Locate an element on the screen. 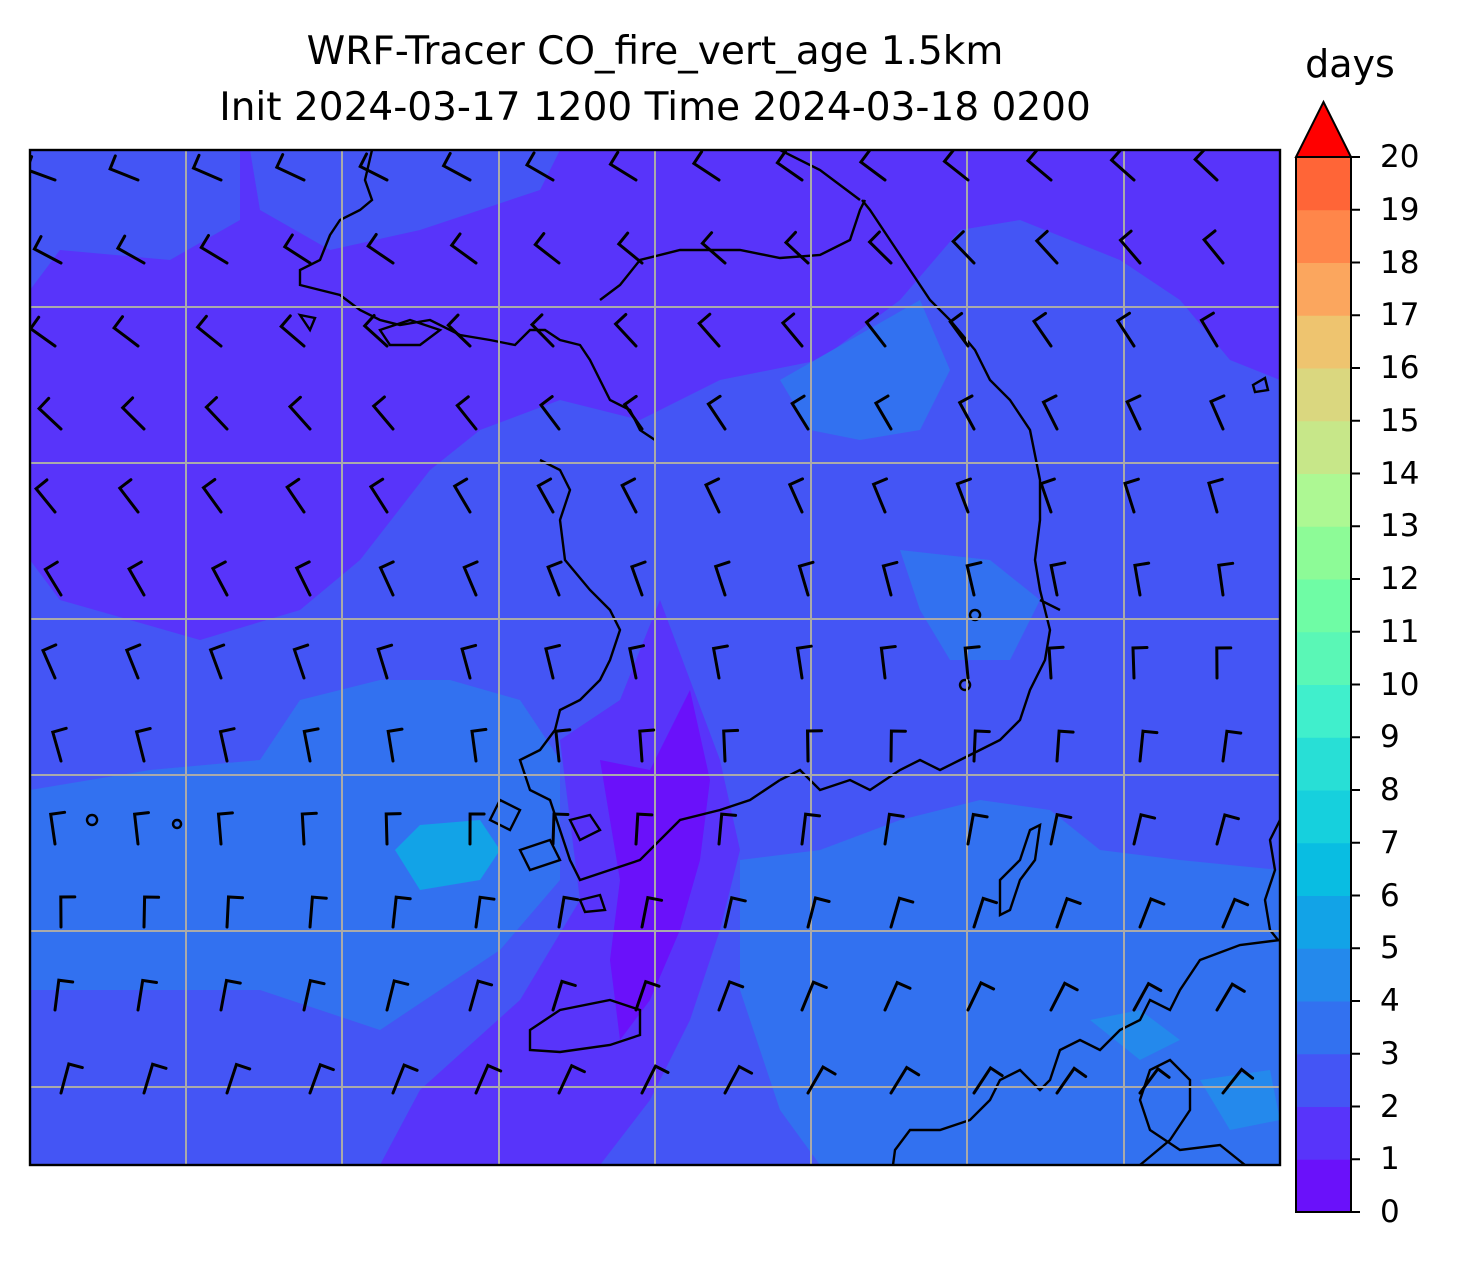 This screenshot has width=1462, height=1267. contour-level-1-core is located at coordinates (560, 882).